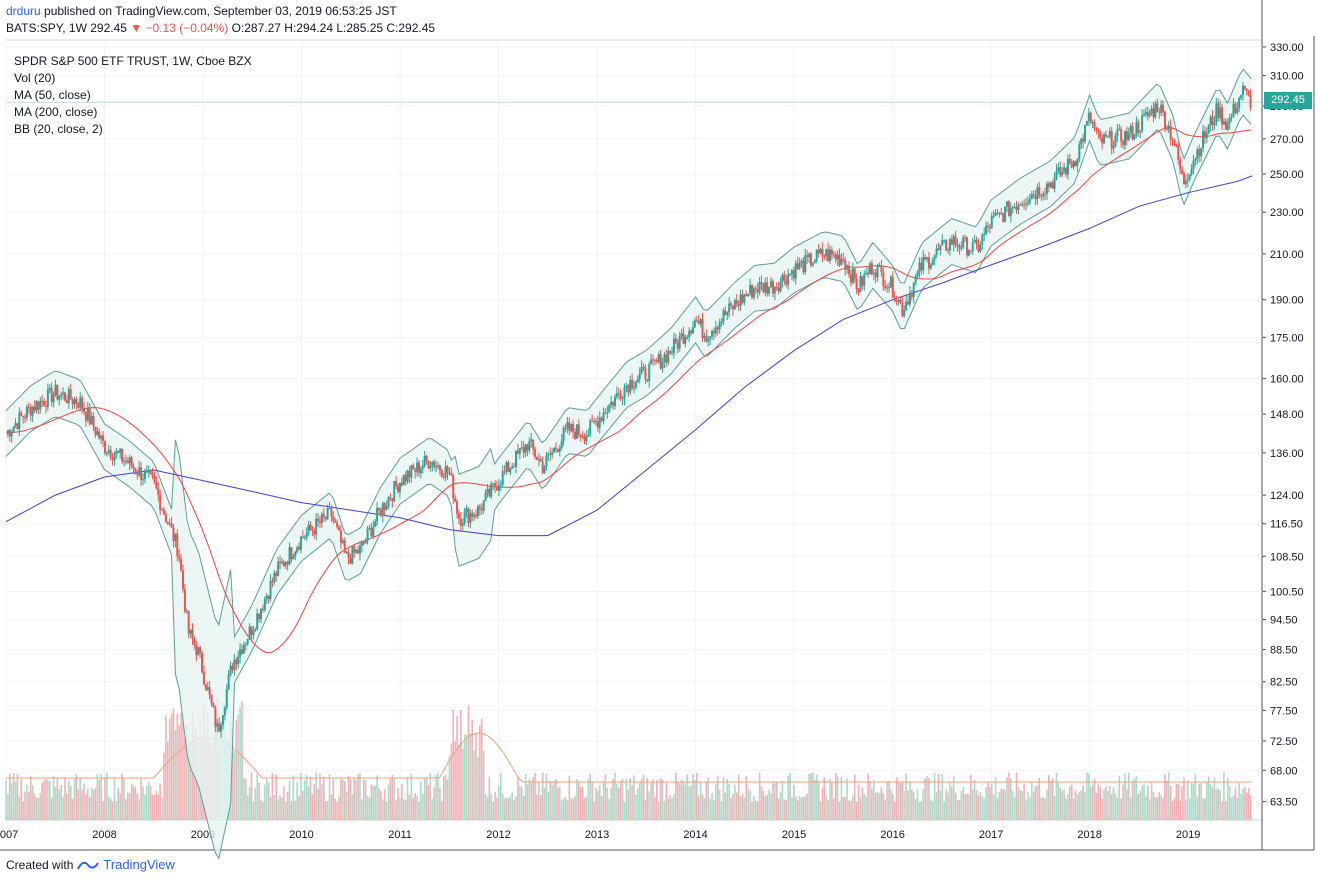 The image size is (1320, 883). I want to click on legend-item-ma200: MA (200, close), so click(56, 112).